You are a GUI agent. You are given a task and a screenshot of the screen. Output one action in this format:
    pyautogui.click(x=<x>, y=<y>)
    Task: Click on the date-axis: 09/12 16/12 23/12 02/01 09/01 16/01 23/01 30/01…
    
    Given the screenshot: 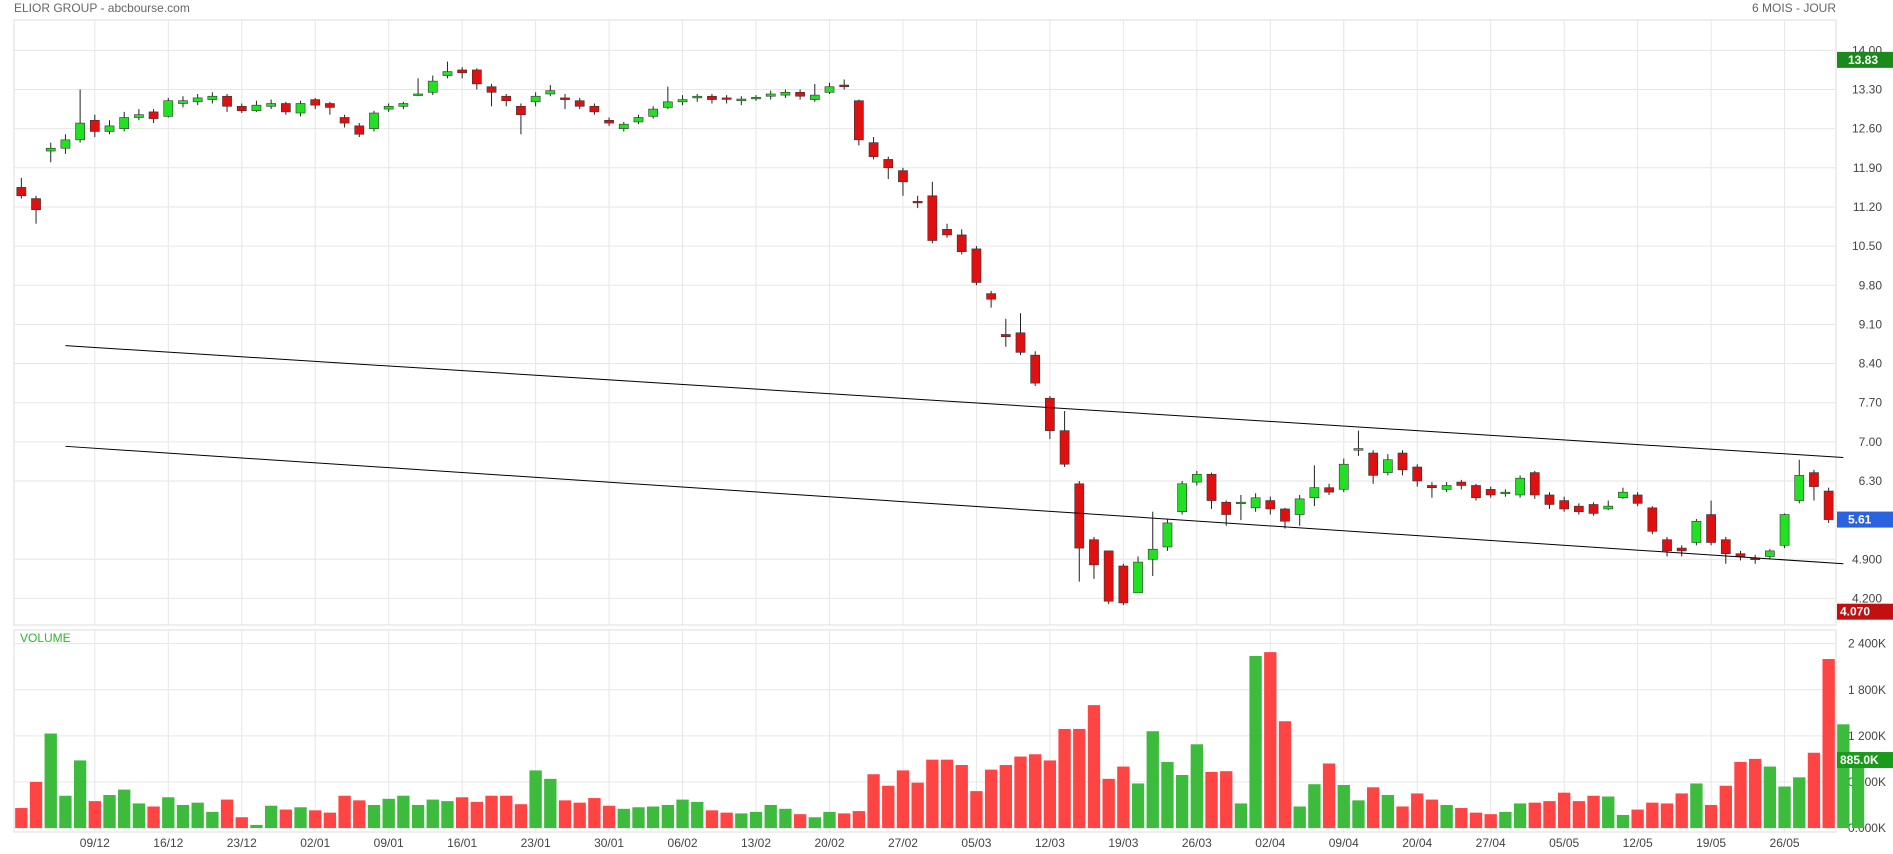 What is the action you would take?
    pyautogui.click(x=940, y=843)
    